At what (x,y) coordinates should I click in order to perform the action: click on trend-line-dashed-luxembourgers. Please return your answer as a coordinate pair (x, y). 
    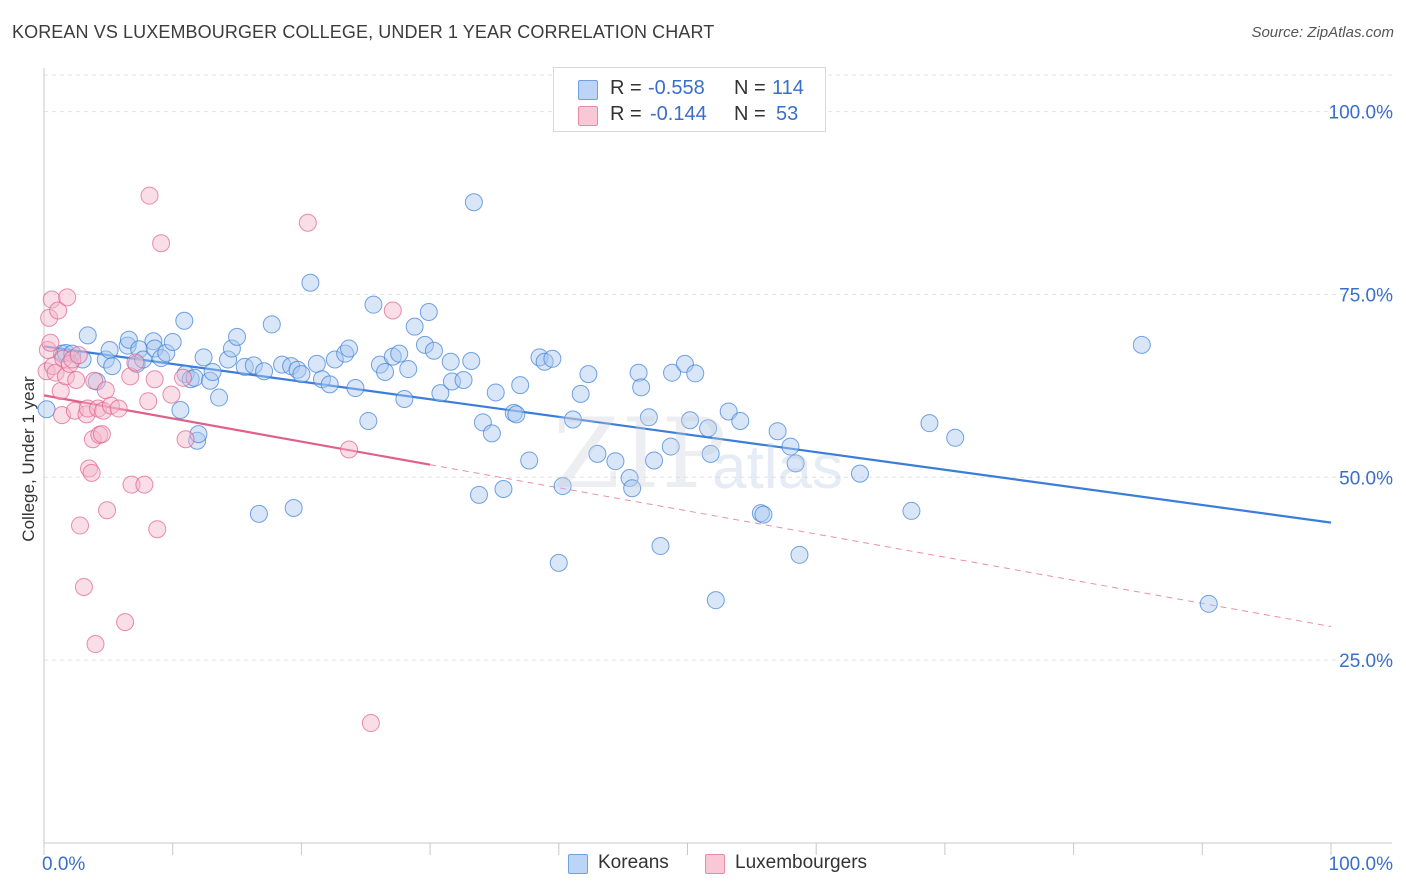
    Looking at the image, I should click on (881, 545).